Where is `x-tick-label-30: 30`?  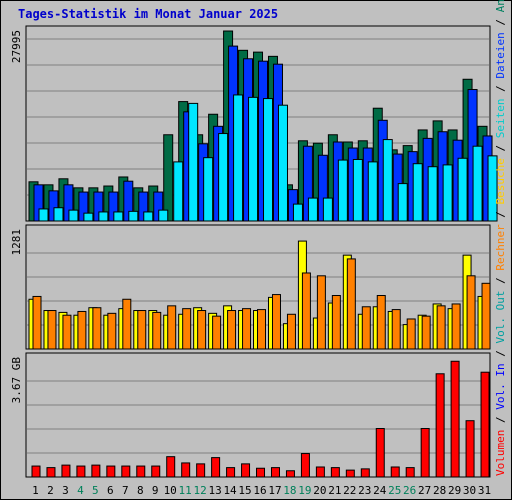 x-tick-label-30: 30 is located at coordinates (469, 490).